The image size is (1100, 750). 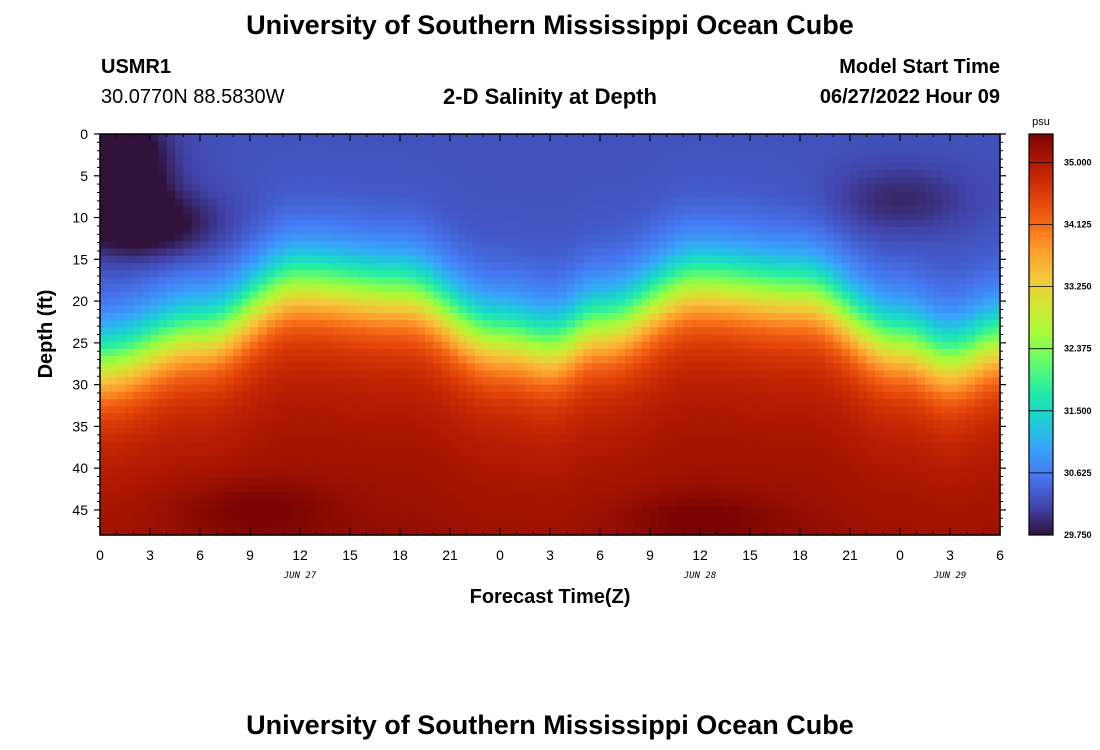 I want to click on model-start-value: 06/27/2022 Hour 09, so click(x=909, y=97).